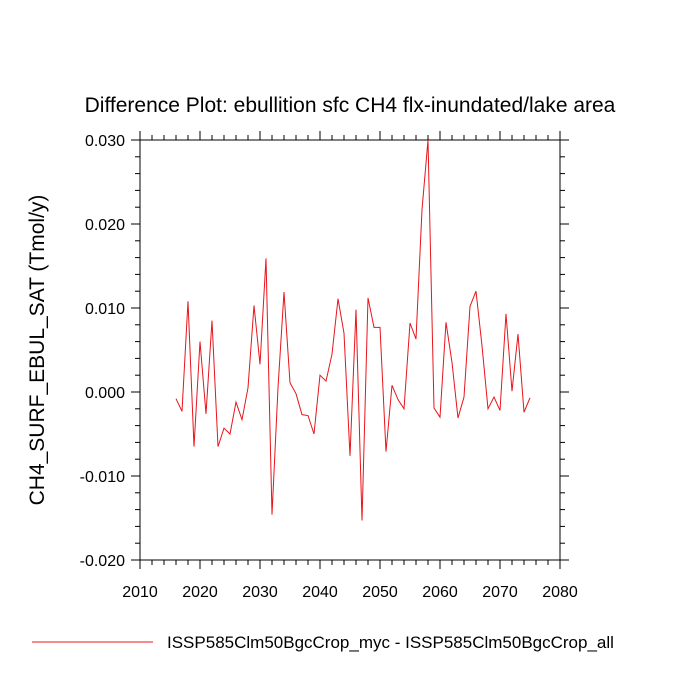 The height and width of the screenshot is (700, 700). Describe the element at coordinates (37, 350) in the screenshot. I see `y-axis-label: CH4_SURF_EBUL_SAT (Tmol/y)` at that location.